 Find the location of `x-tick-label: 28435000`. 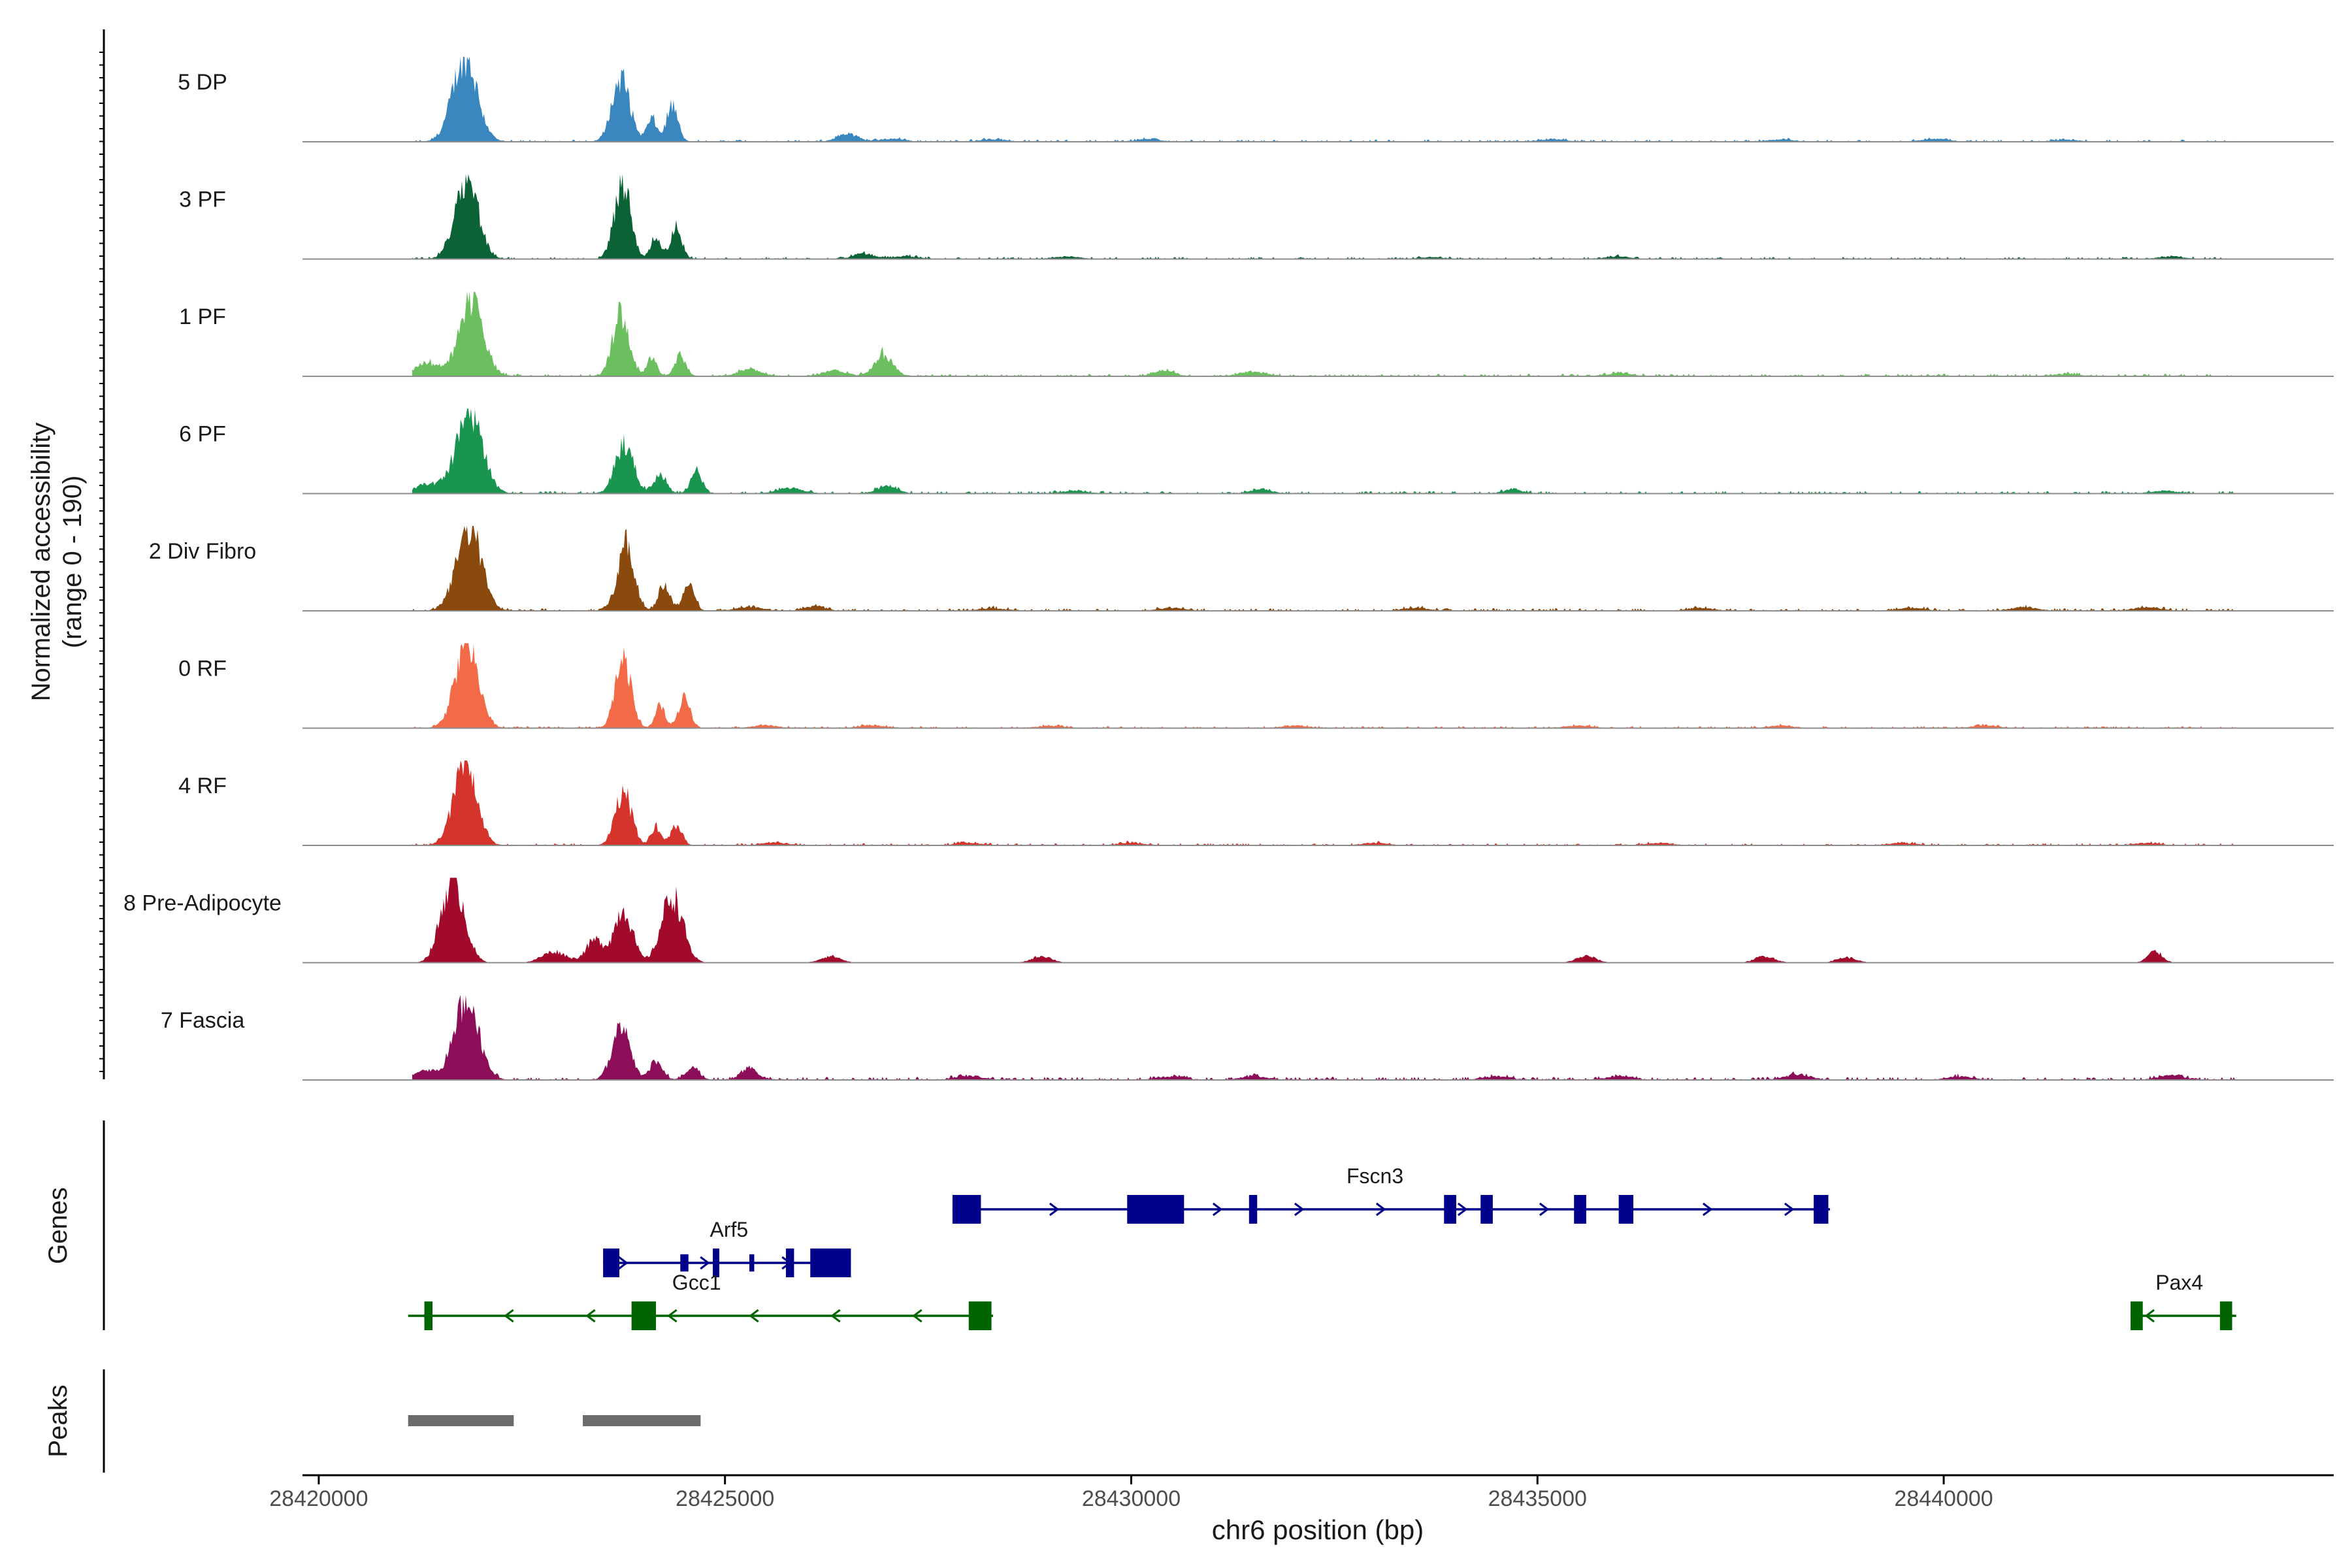

x-tick-label: 28435000 is located at coordinates (1537, 1498).